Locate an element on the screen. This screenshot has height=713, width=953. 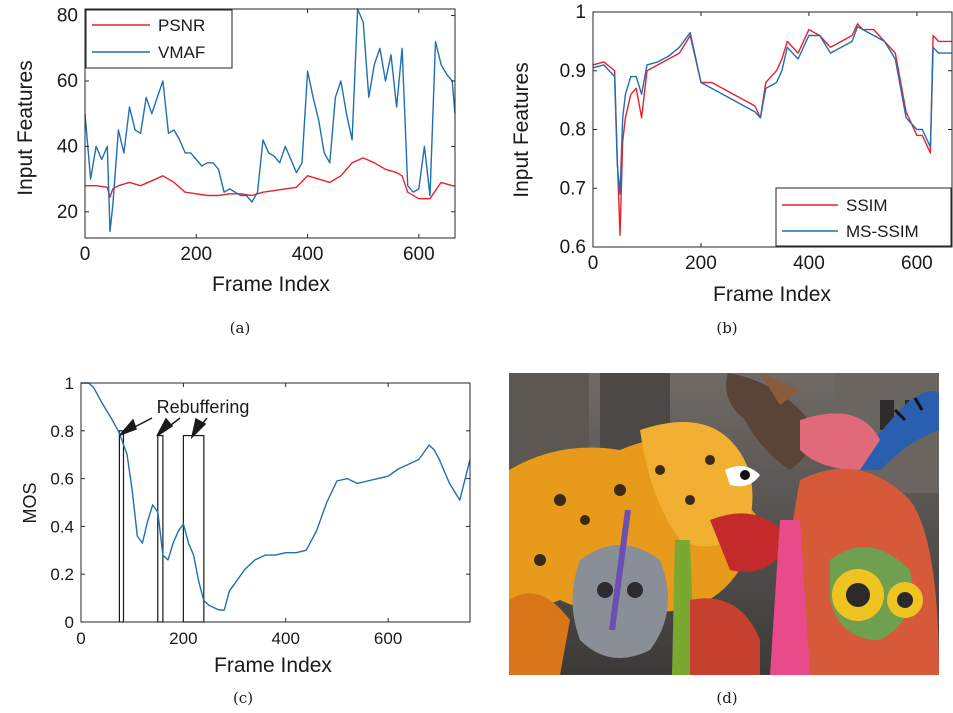
panel-c-series is located at coordinates (276, 496).